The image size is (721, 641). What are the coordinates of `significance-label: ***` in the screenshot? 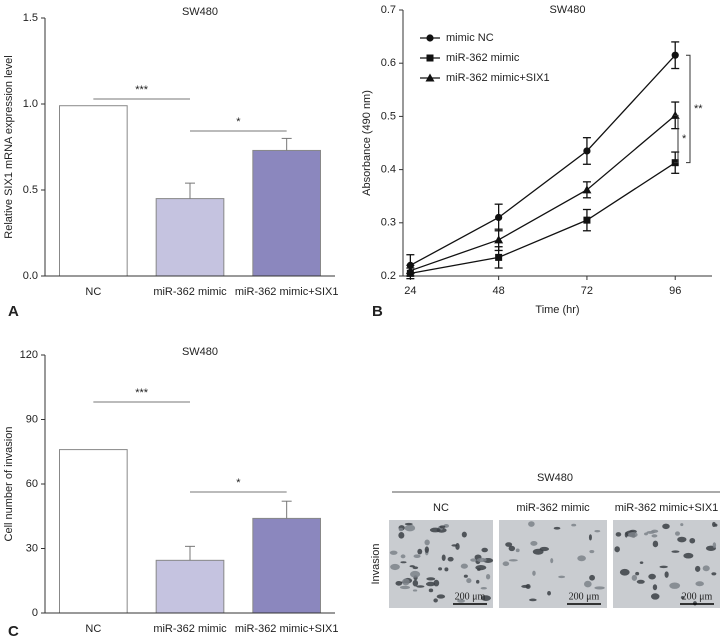 It's located at (142, 393).